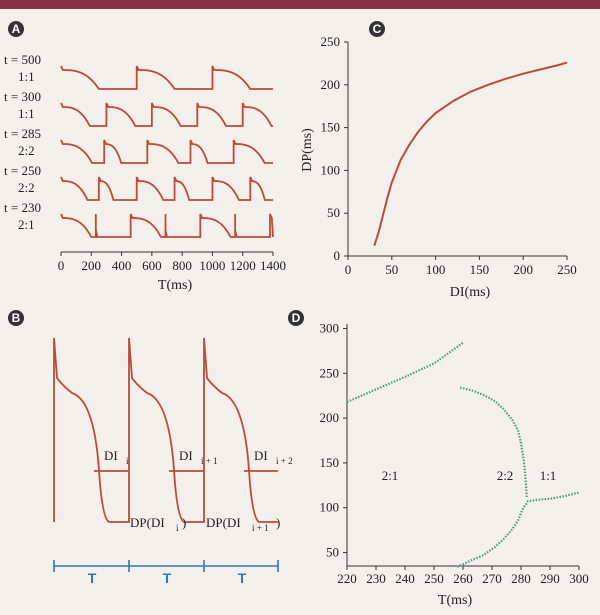 The image size is (600, 615). I want to click on x-tick-label: 1000, so click(212, 265).